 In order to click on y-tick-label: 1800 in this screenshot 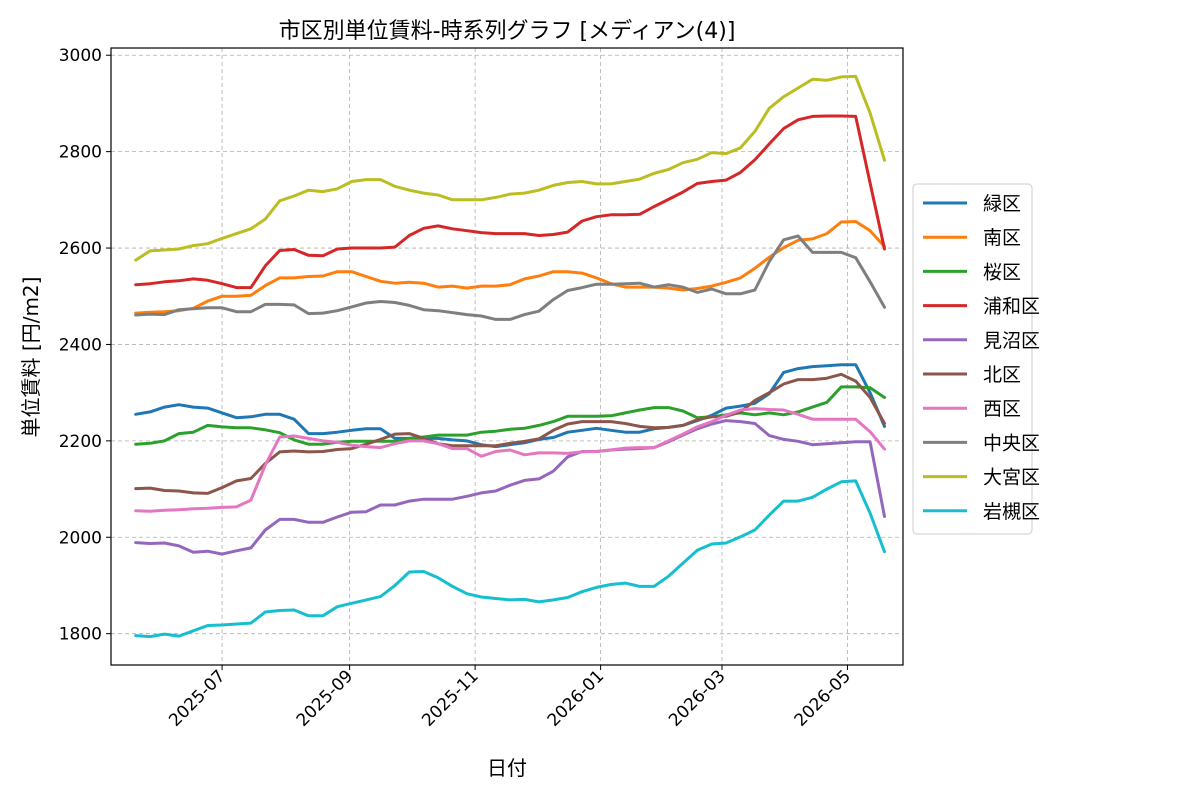, I will do `click(80, 635)`.